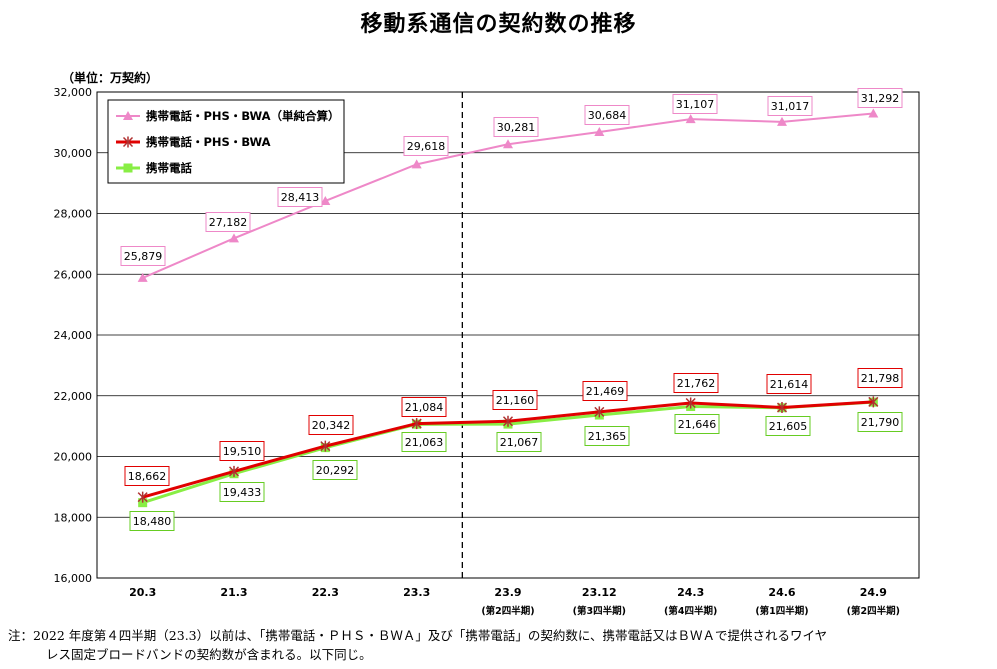 This screenshot has height=669, width=997. I want to click on data-label: 21,067, so click(519, 442).